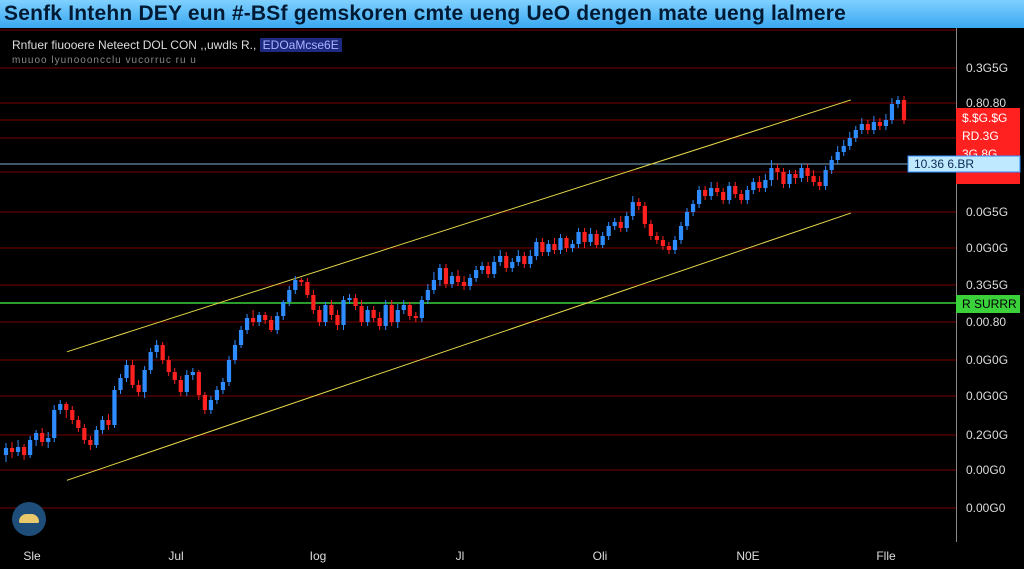 The image size is (1024, 569). Describe the element at coordinates (986, 470) in the screenshot. I see `price-axis-label: 0.00G0` at that location.